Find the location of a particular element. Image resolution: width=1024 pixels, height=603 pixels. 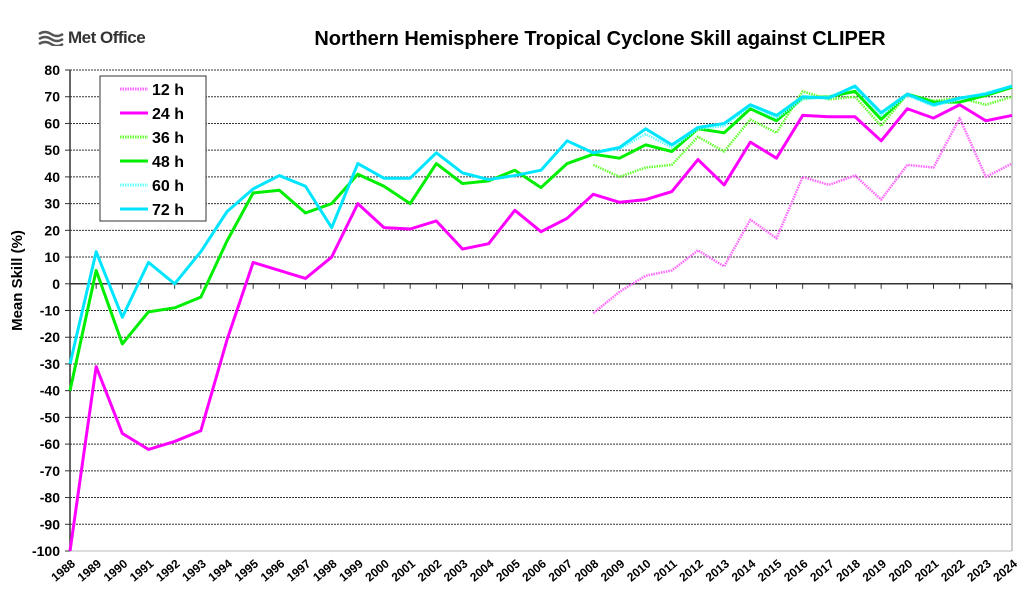

x-tick-label: 2020 is located at coordinates (901, 570).